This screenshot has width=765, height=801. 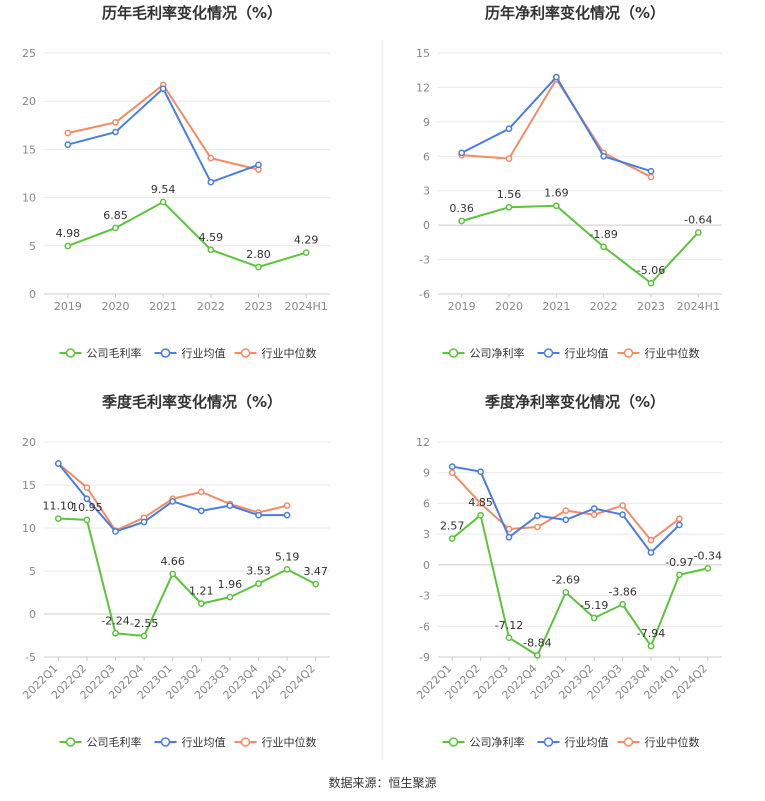 What do you see at coordinates (461, 208) in the screenshot?
I see `data-label: 0.36` at bounding box center [461, 208].